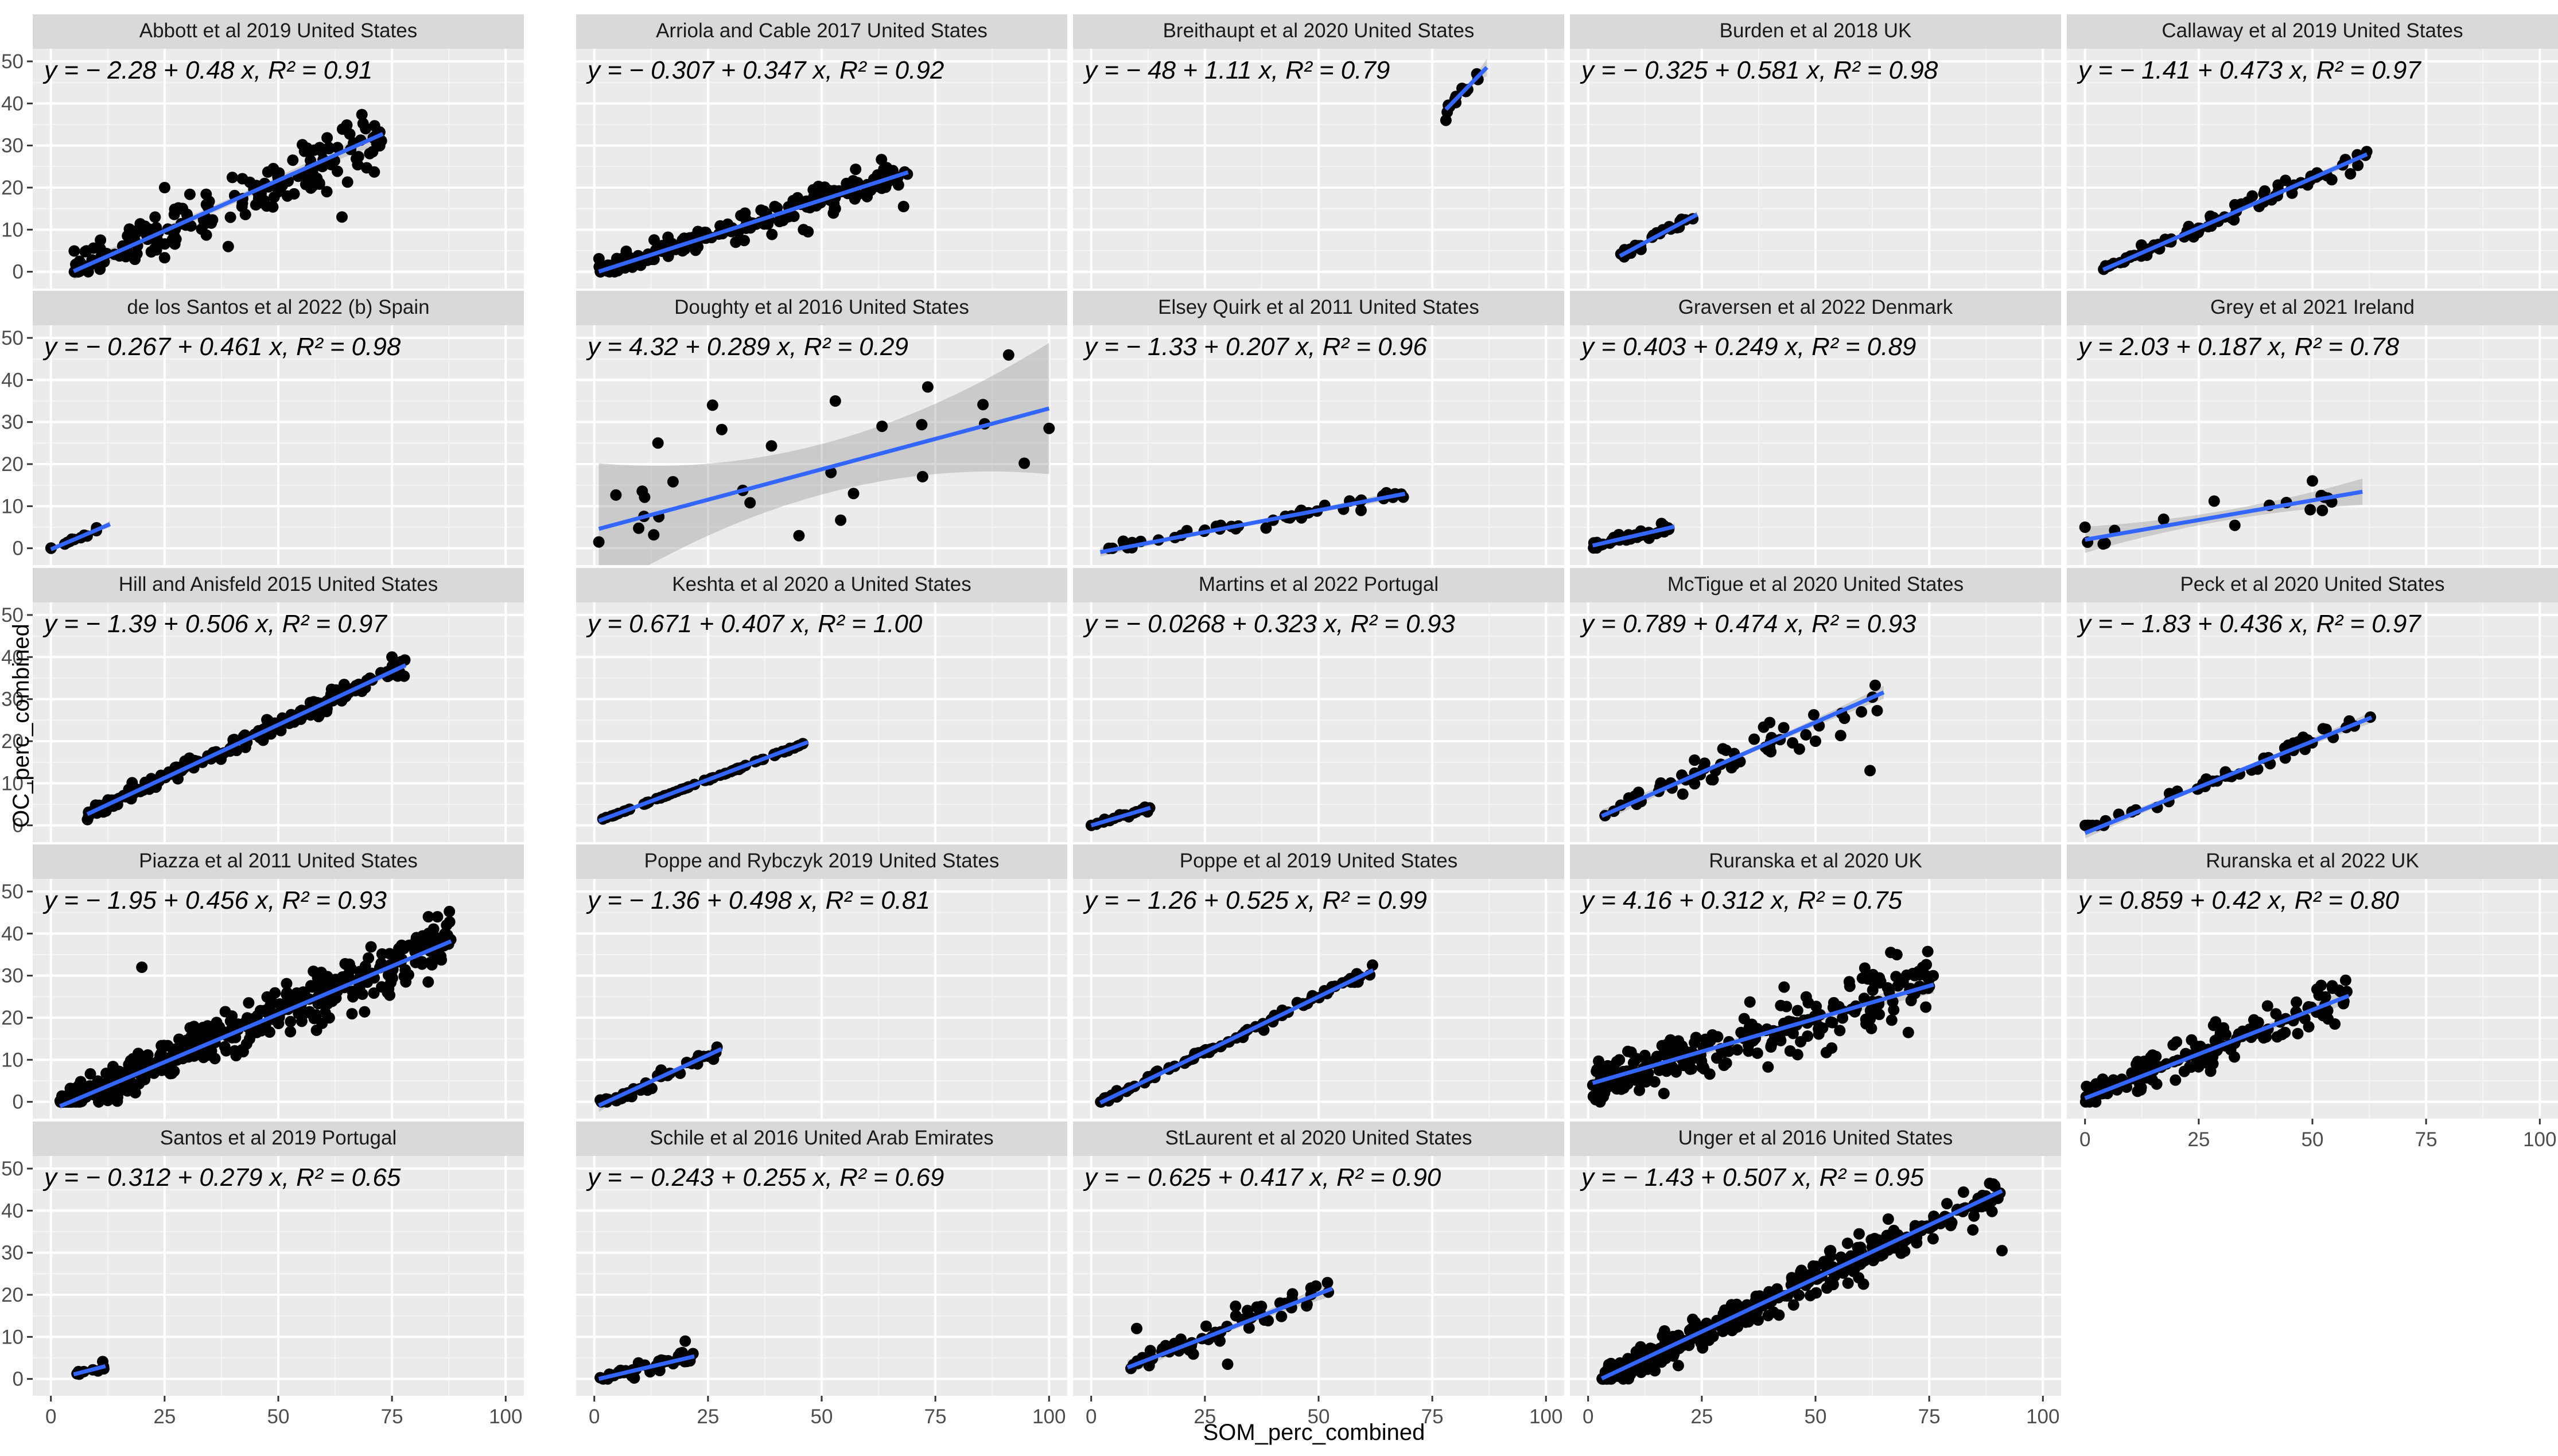 Image resolution: width=2558 pixels, height=1456 pixels. I want to click on regression-equation: y = − 1.83 + 0.436 x, R² = 0.97, so click(2249, 624).